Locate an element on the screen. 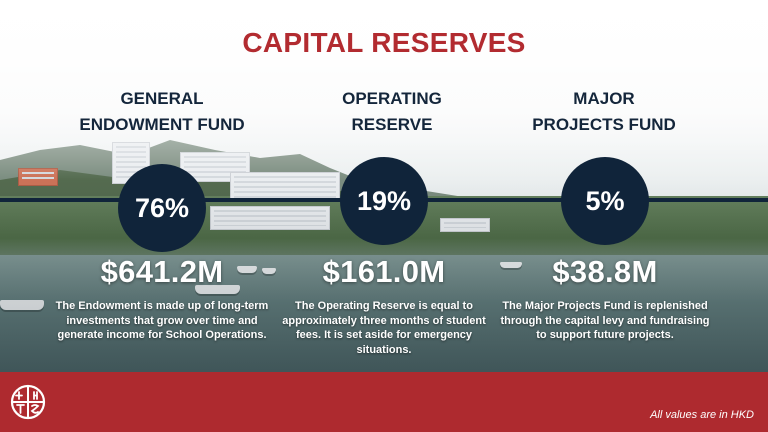  fund-heading-line: MAJOR is located at coordinates (604, 98).